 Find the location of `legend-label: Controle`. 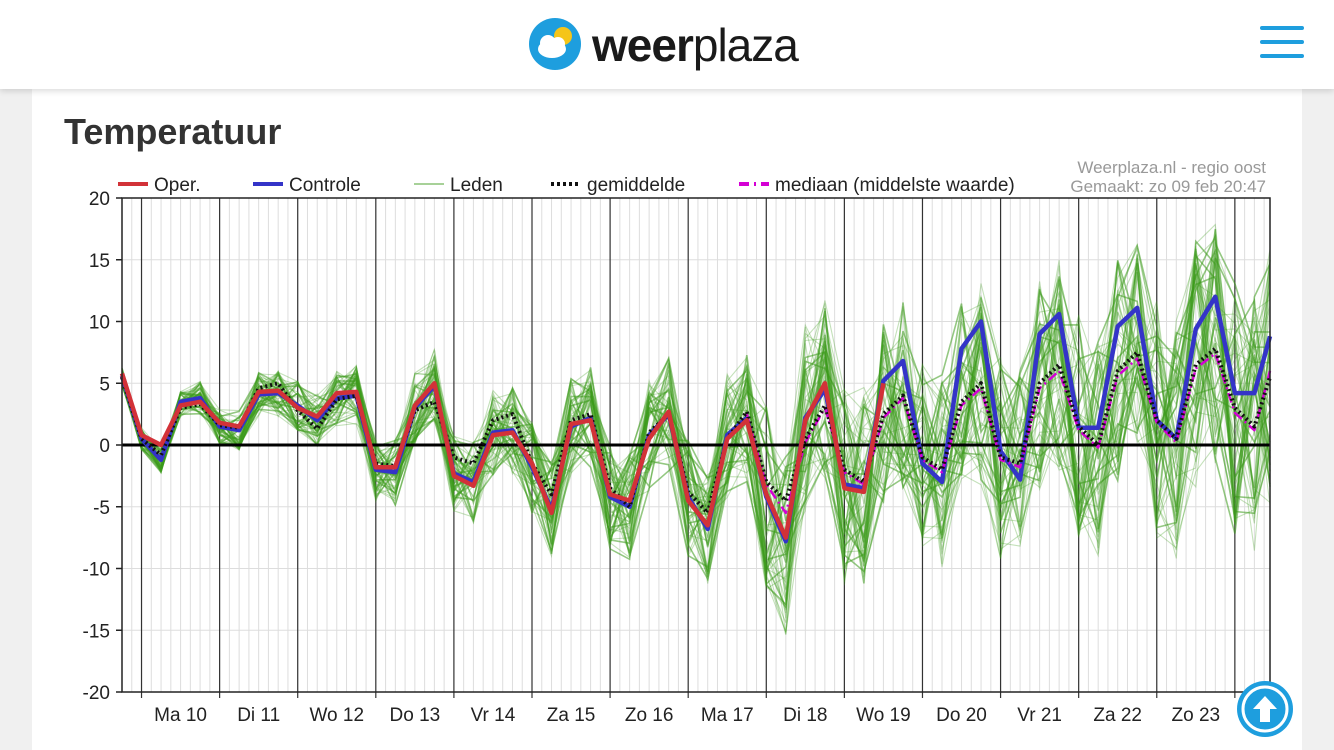

legend-label: Controle is located at coordinates (325, 185).